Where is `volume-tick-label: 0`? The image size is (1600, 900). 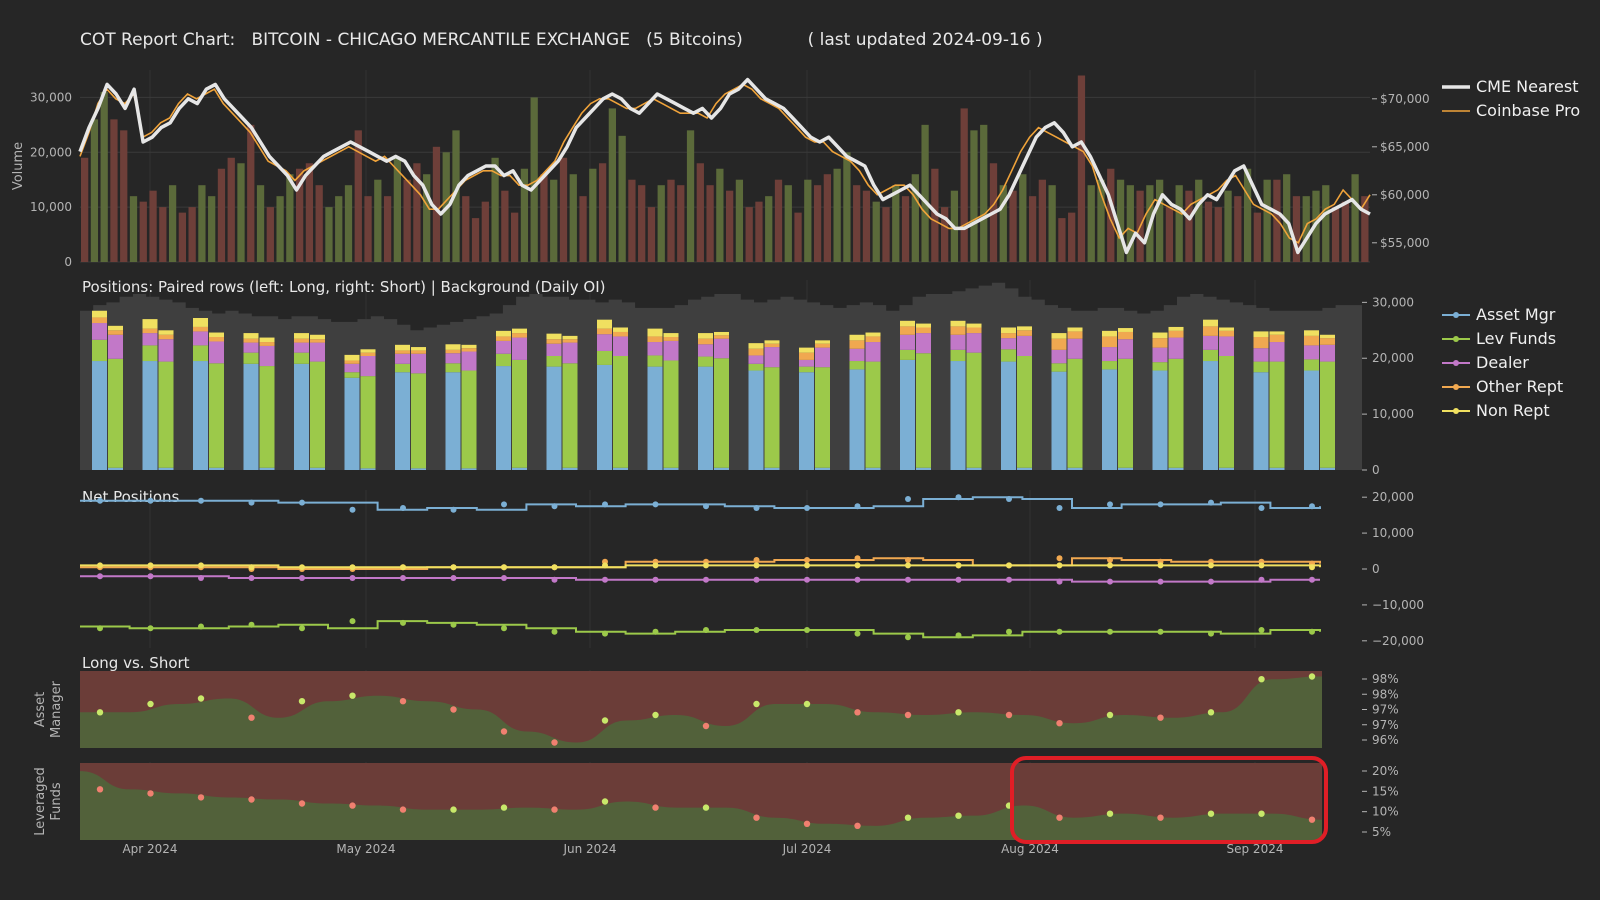 volume-tick-label: 0 is located at coordinates (68, 262).